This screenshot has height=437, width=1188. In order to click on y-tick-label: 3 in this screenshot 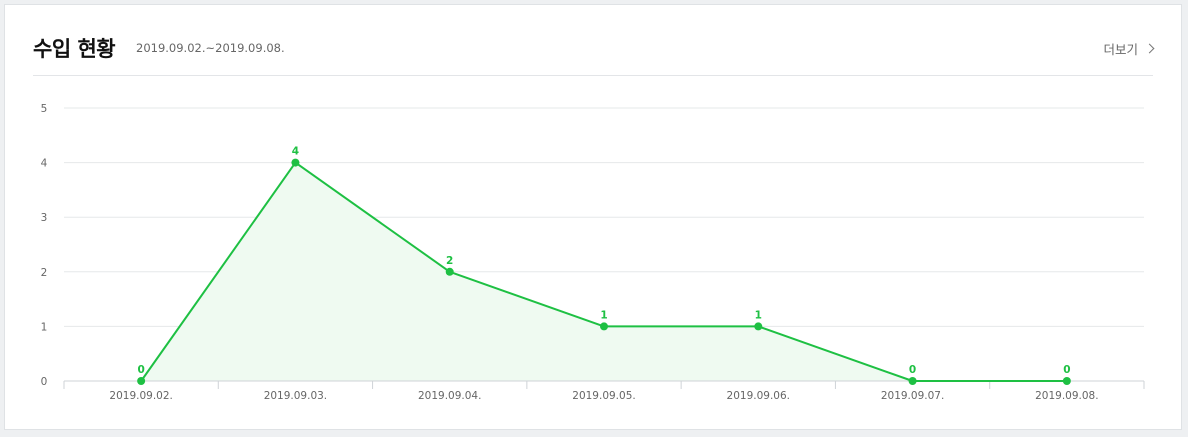, I will do `click(44, 218)`.